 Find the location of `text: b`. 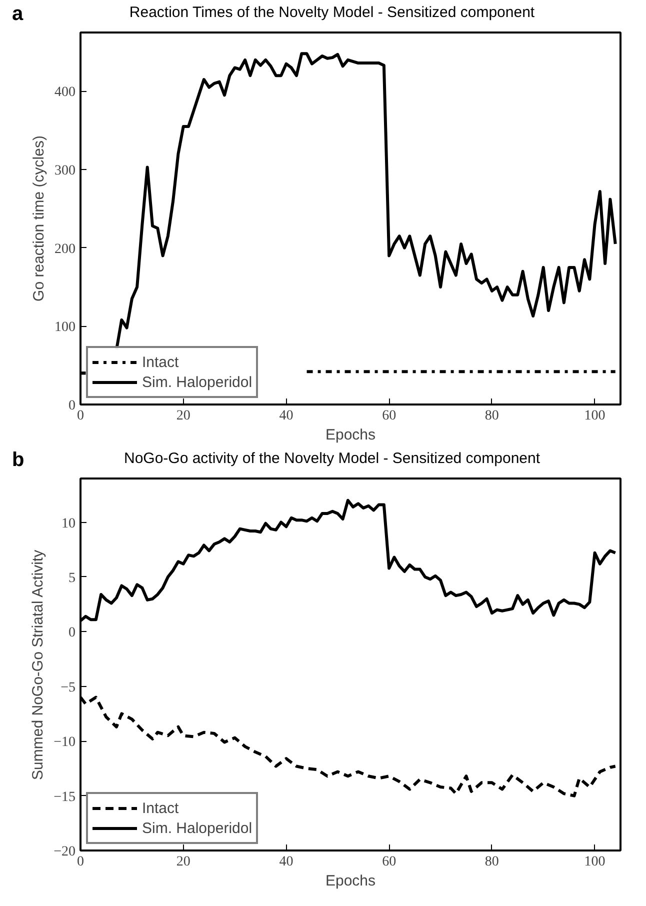

text: b is located at coordinates (18, 460).